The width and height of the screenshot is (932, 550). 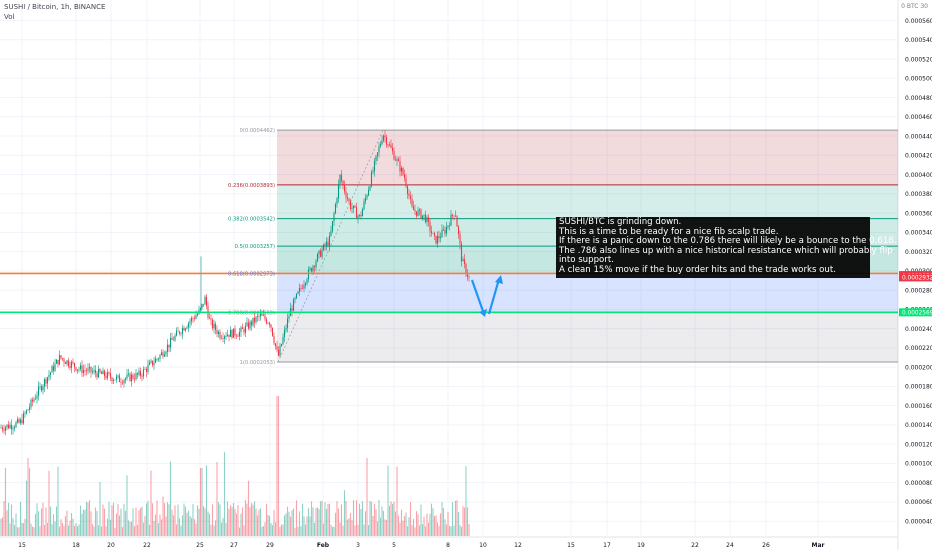 I want to click on fib-level-label: 0.236(0.0003893), so click(x=251, y=186).